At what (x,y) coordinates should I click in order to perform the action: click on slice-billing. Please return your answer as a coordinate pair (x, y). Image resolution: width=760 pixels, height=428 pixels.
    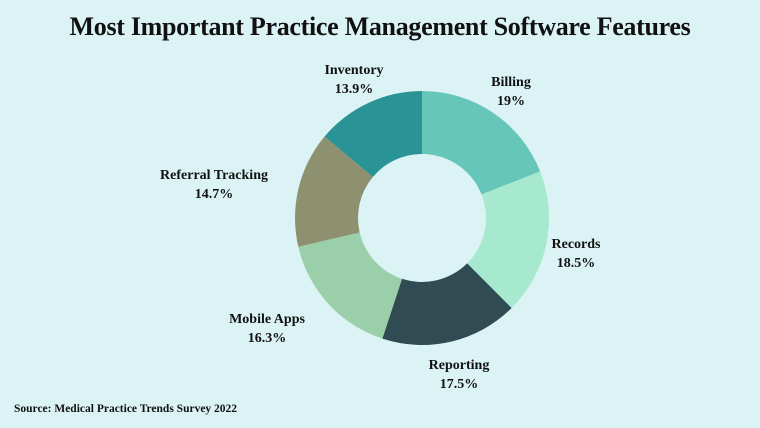
    Looking at the image, I should click on (481, 143).